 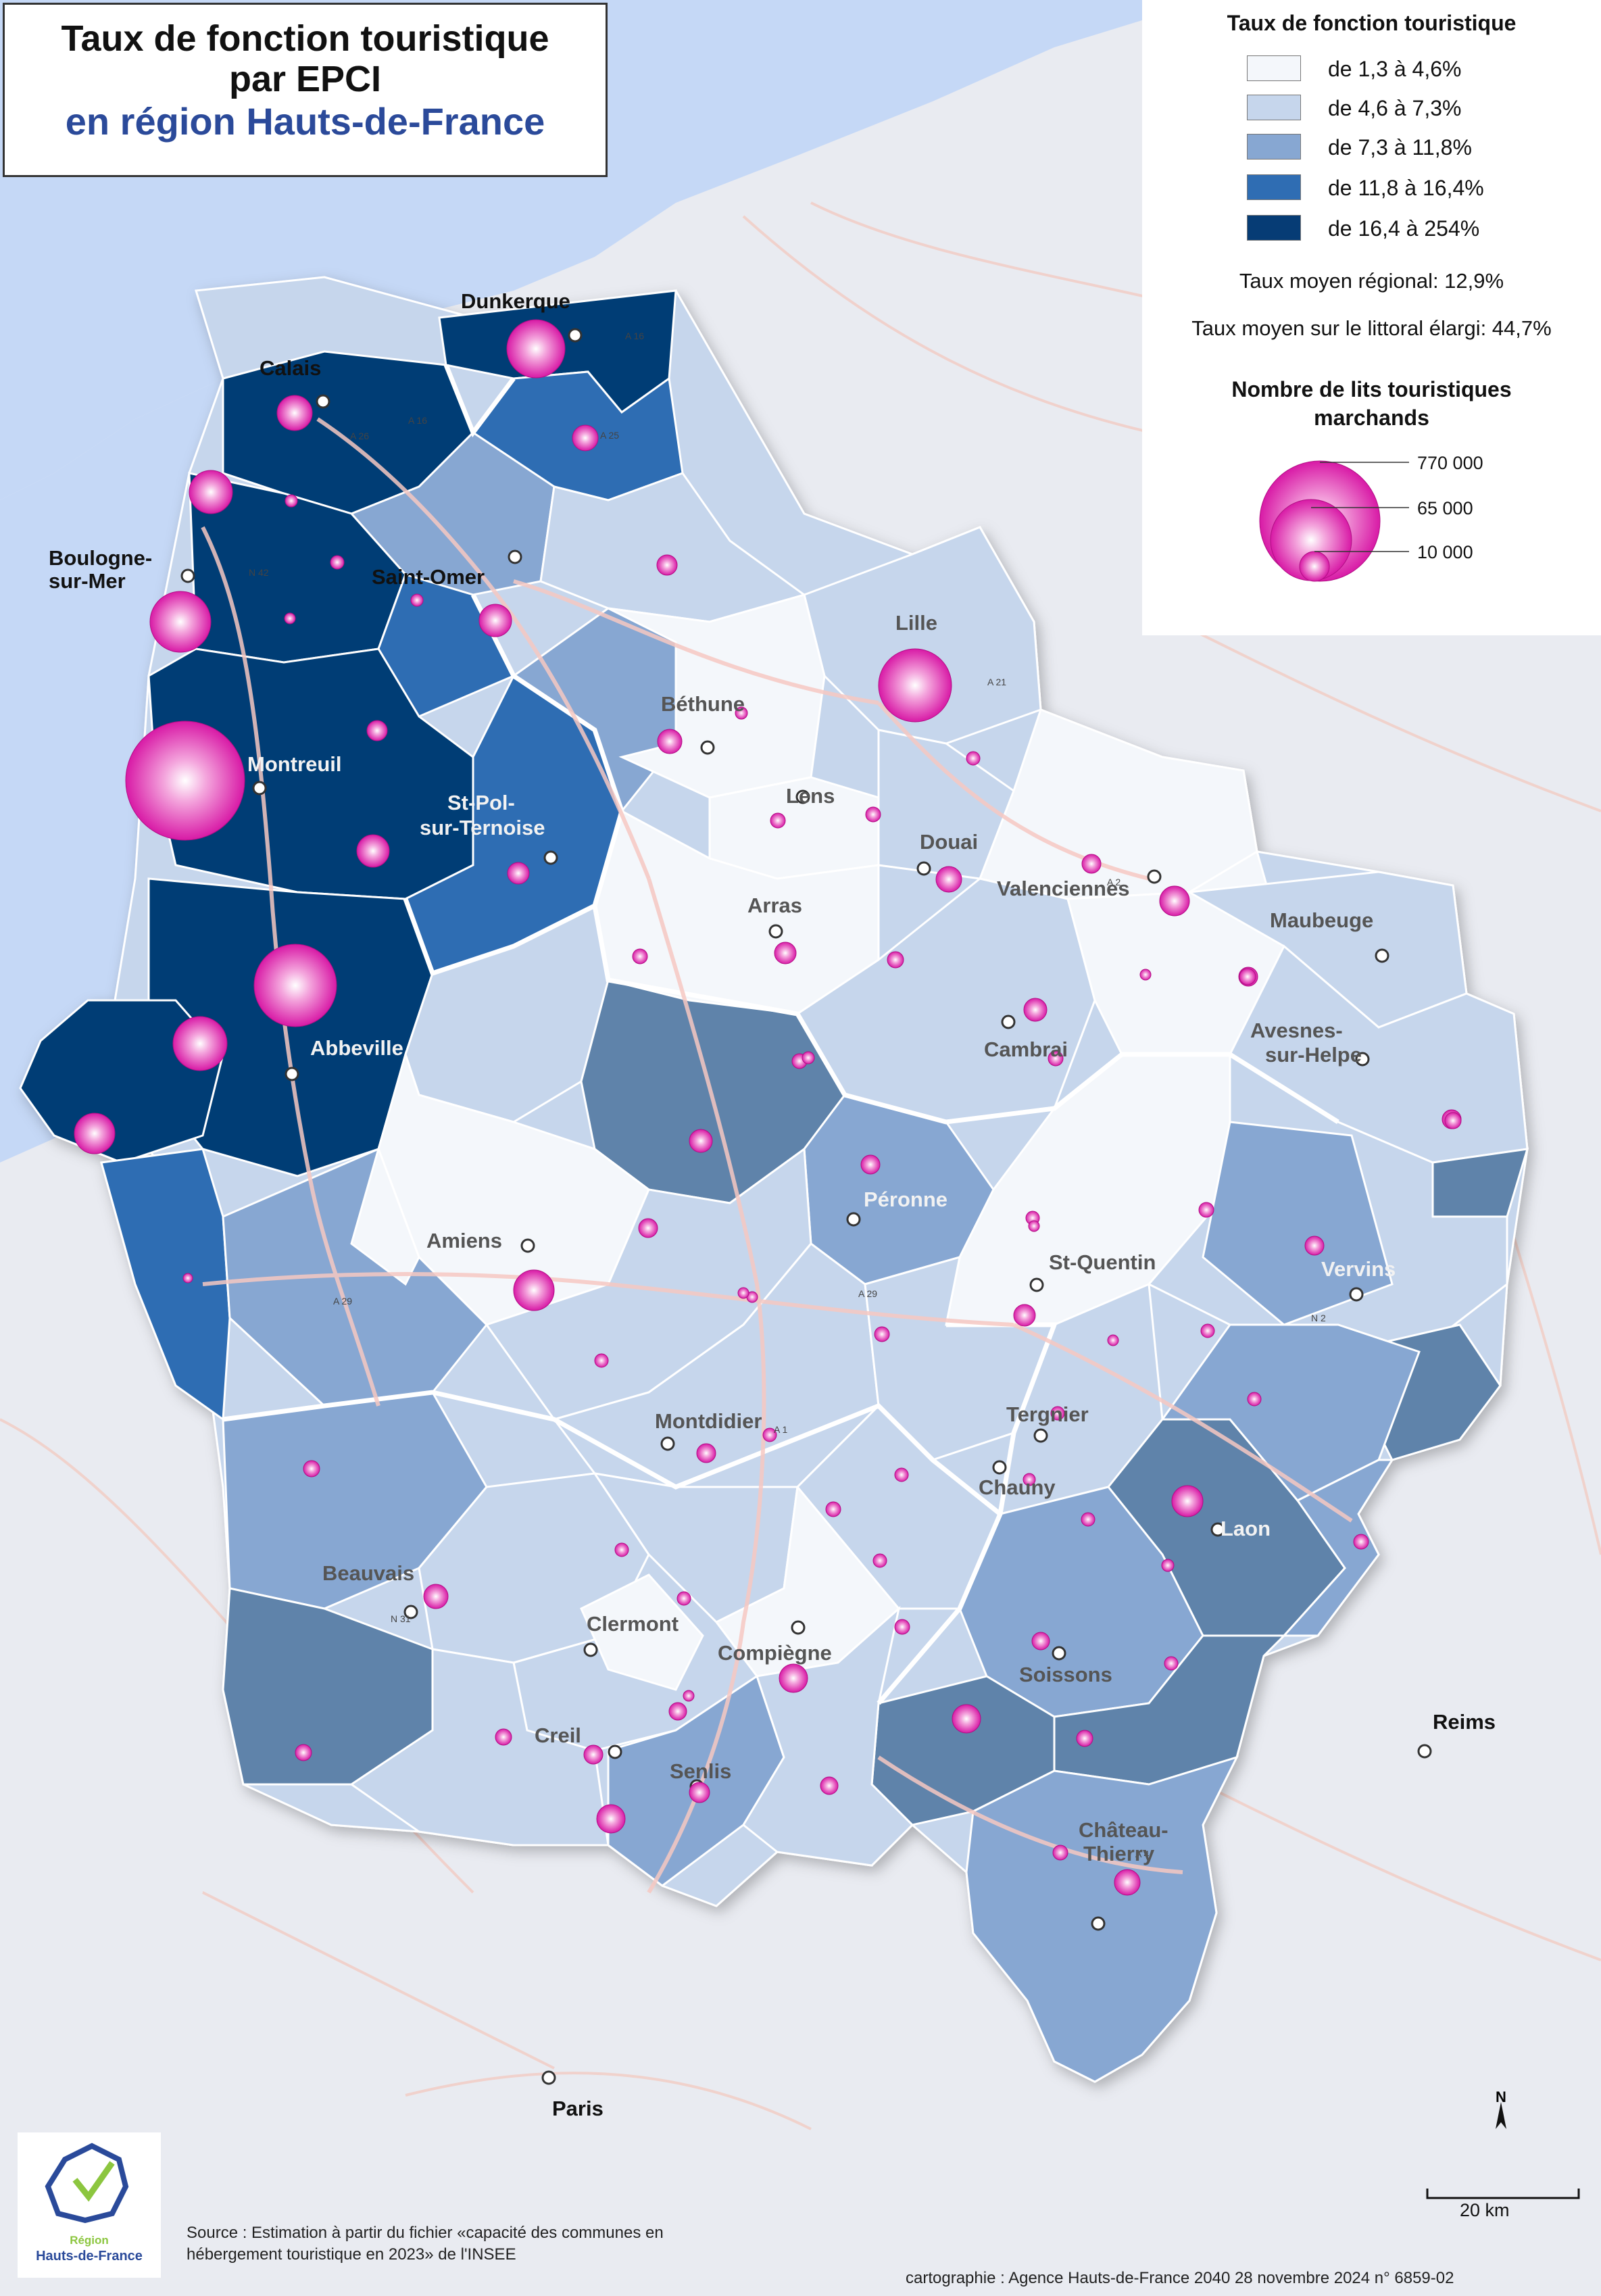 What do you see at coordinates (518, 873) in the screenshot?
I see `bubble-stpol` at bounding box center [518, 873].